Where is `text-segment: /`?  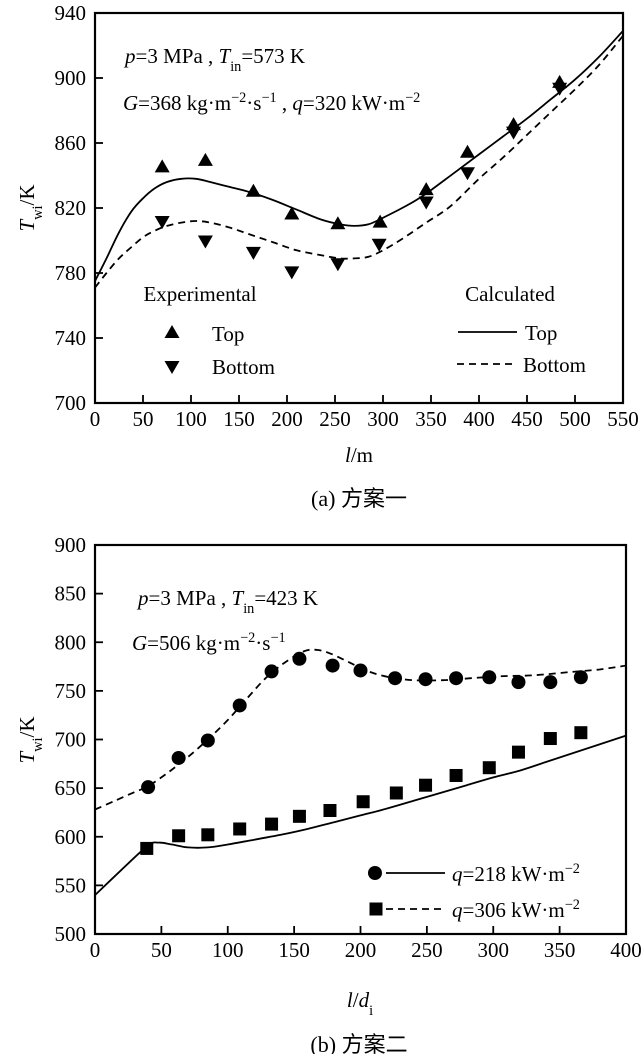 text-segment: / is located at coordinates (356, 1000).